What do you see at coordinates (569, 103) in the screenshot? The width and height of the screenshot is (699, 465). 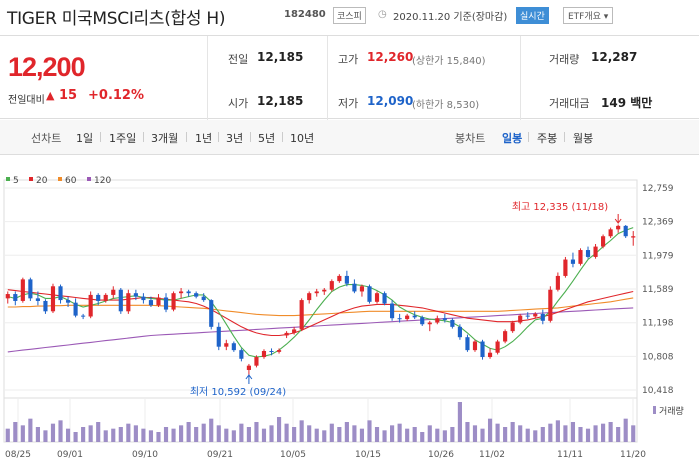 I see `amount-label: 거래대금` at bounding box center [569, 103].